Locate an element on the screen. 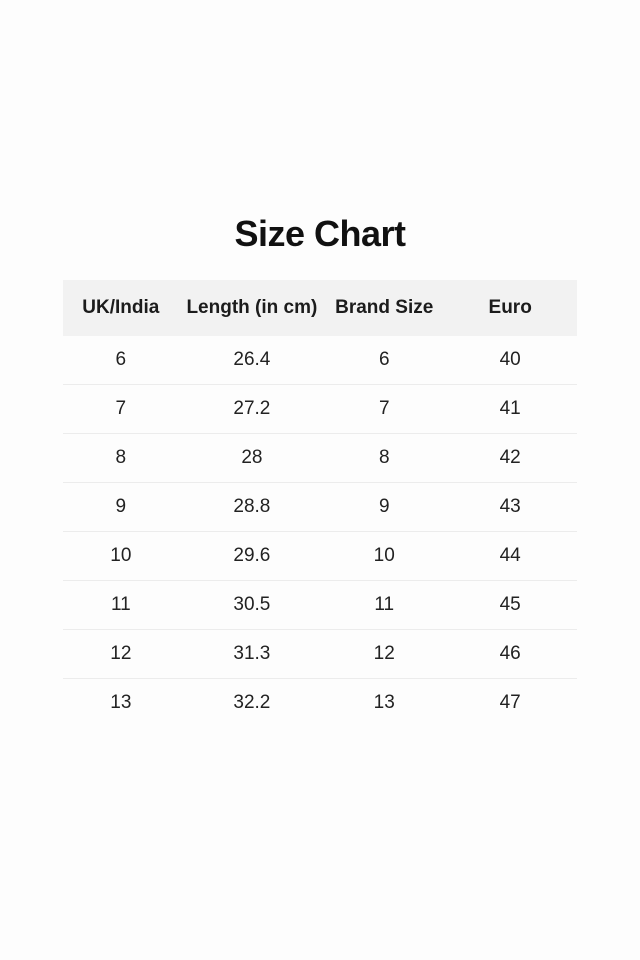 The width and height of the screenshot is (640, 960). table-header: UK/India Length (in cm) Brand Size Euro is located at coordinates (320, 307).